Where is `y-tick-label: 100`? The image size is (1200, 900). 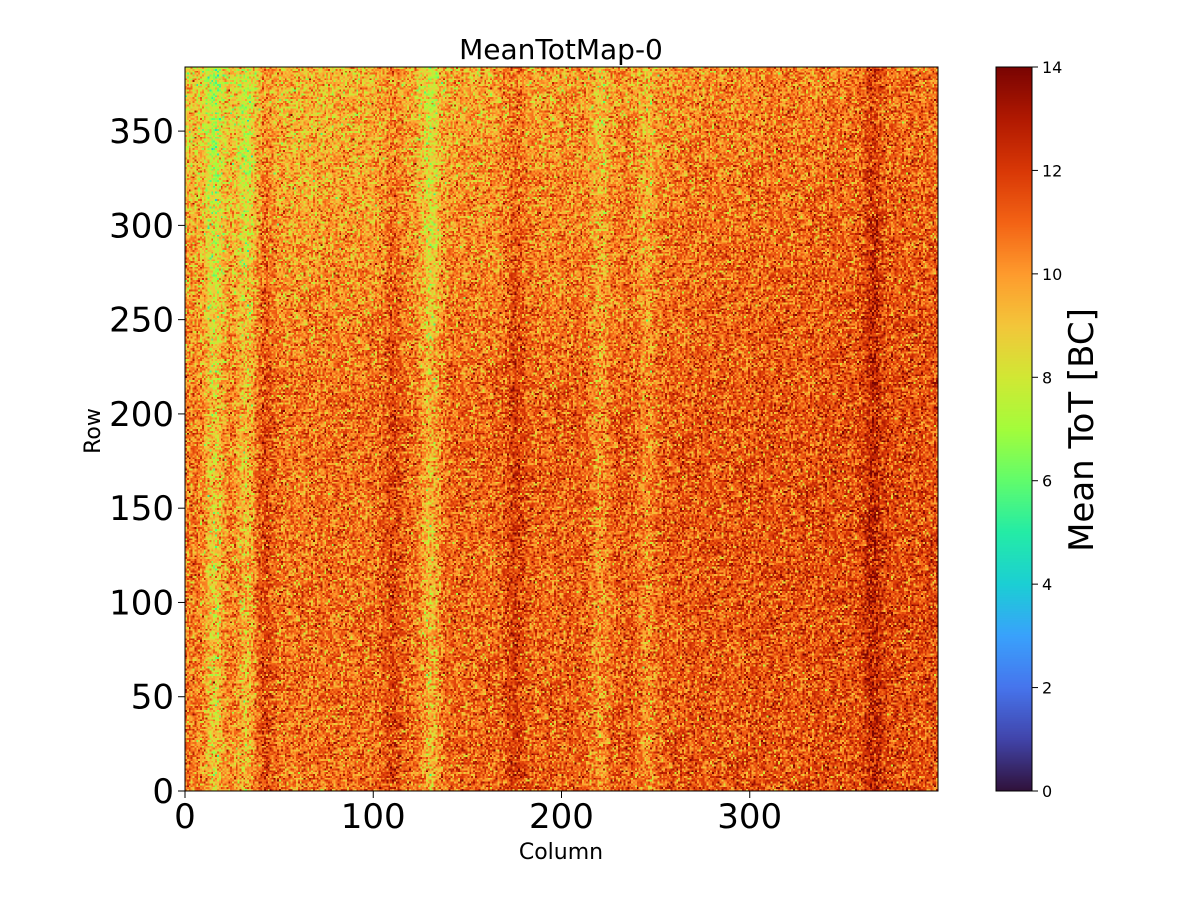 y-tick-label: 100 is located at coordinates (141, 603).